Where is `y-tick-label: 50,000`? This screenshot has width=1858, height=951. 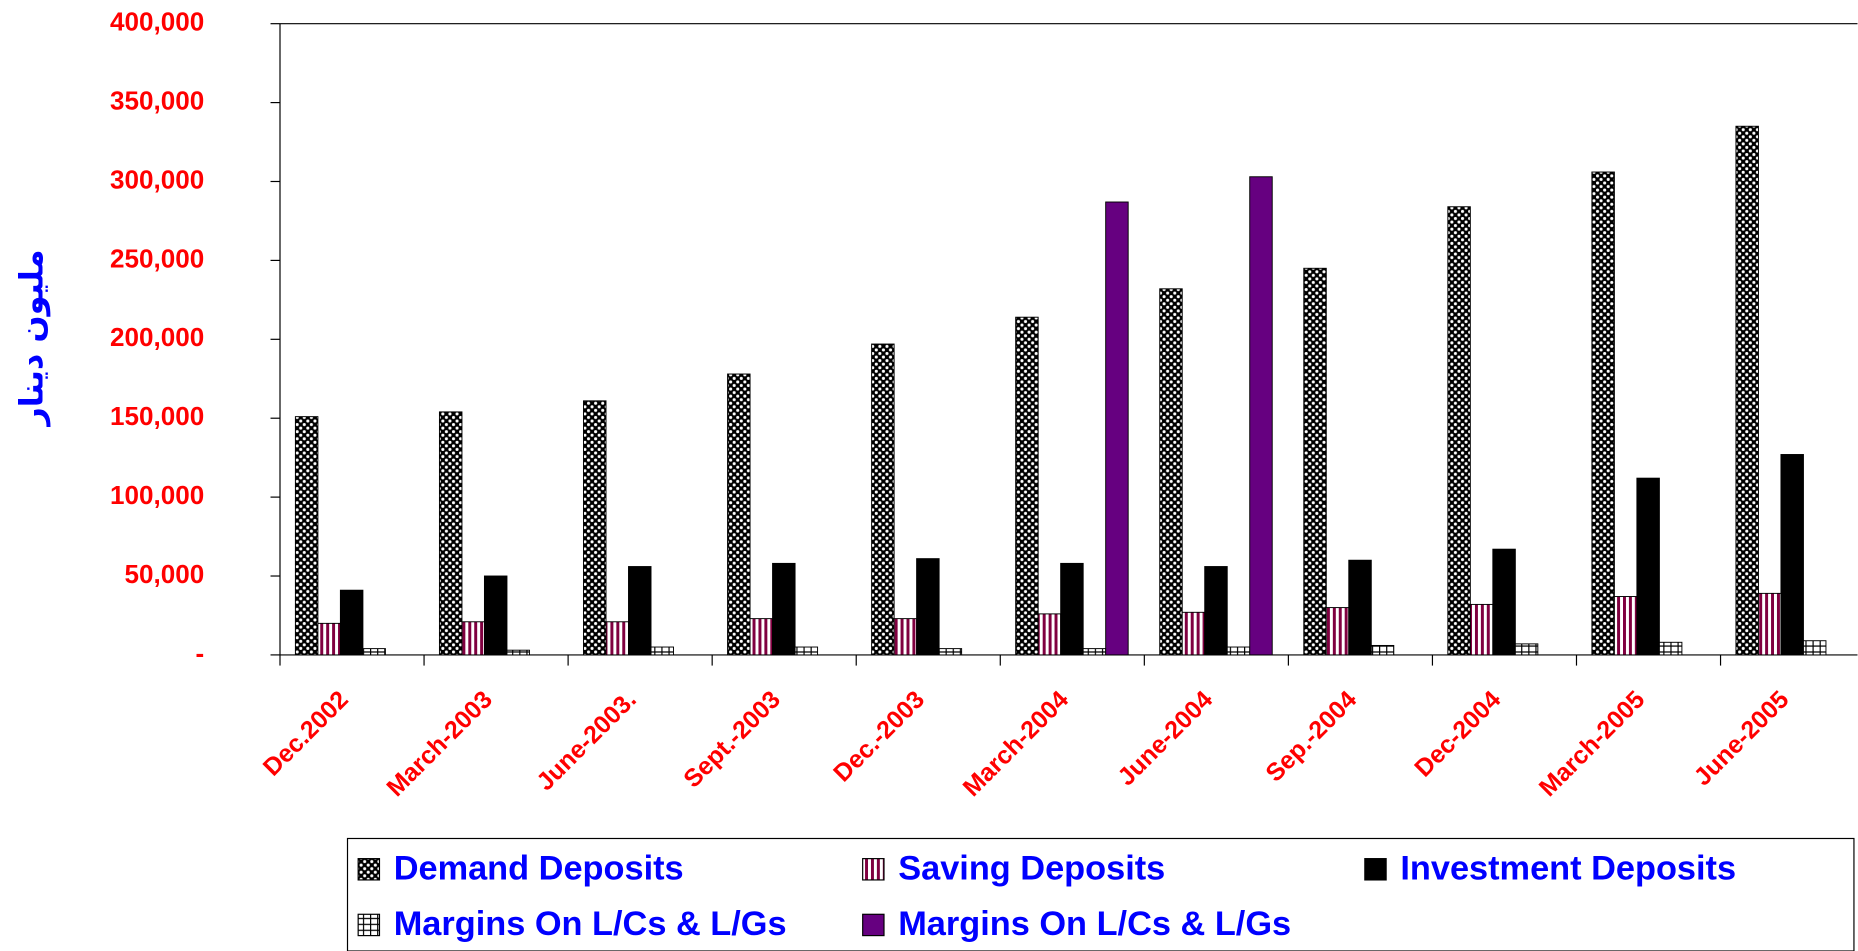 y-tick-label: 50,000 is located at coordinates (165, 574).